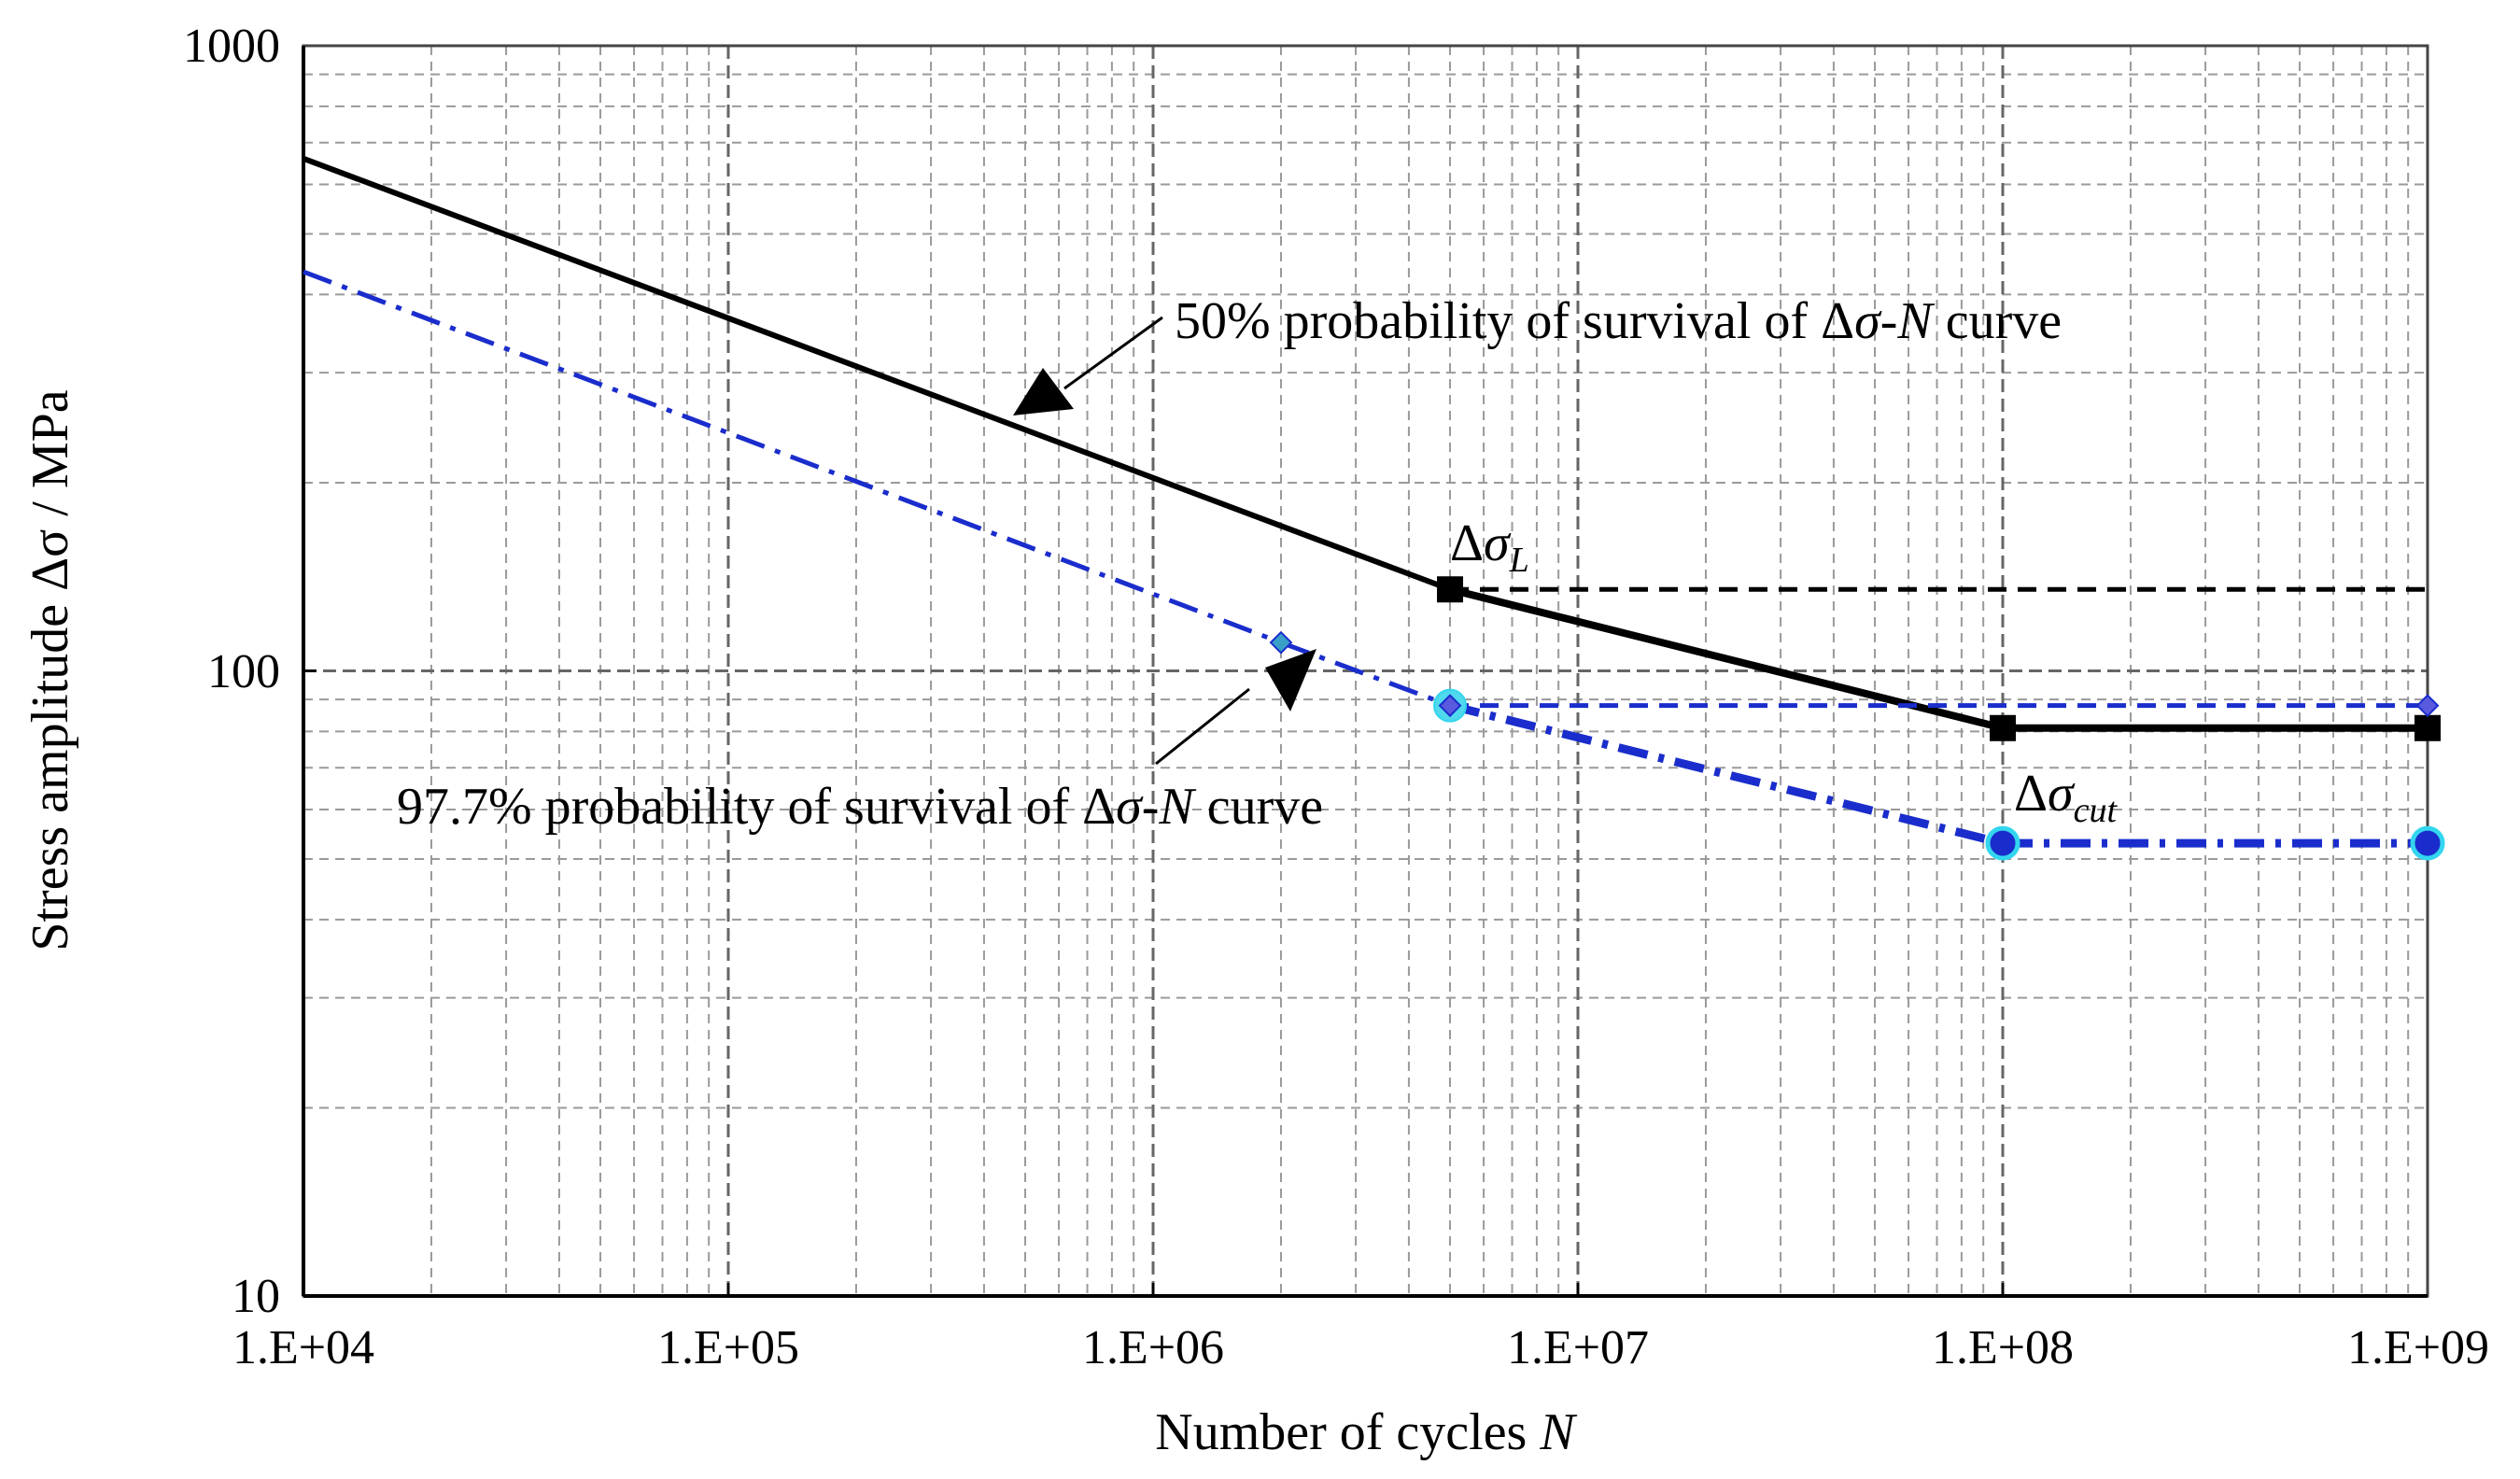 The width and height of the screenshot is (2520, 1479). I want to click on y-tick-label: 100, so click(243, 671).